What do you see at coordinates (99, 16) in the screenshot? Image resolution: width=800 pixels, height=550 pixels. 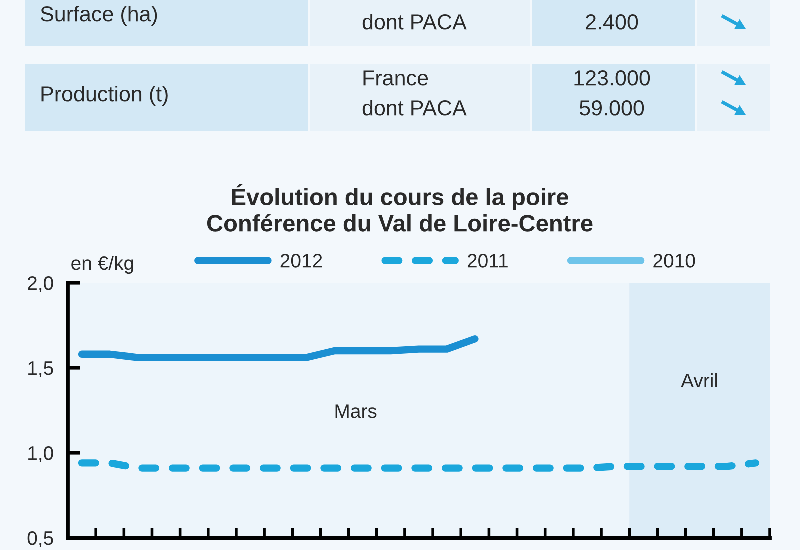 I see `text: Surface (ha)` at bounding box center [99, 16].